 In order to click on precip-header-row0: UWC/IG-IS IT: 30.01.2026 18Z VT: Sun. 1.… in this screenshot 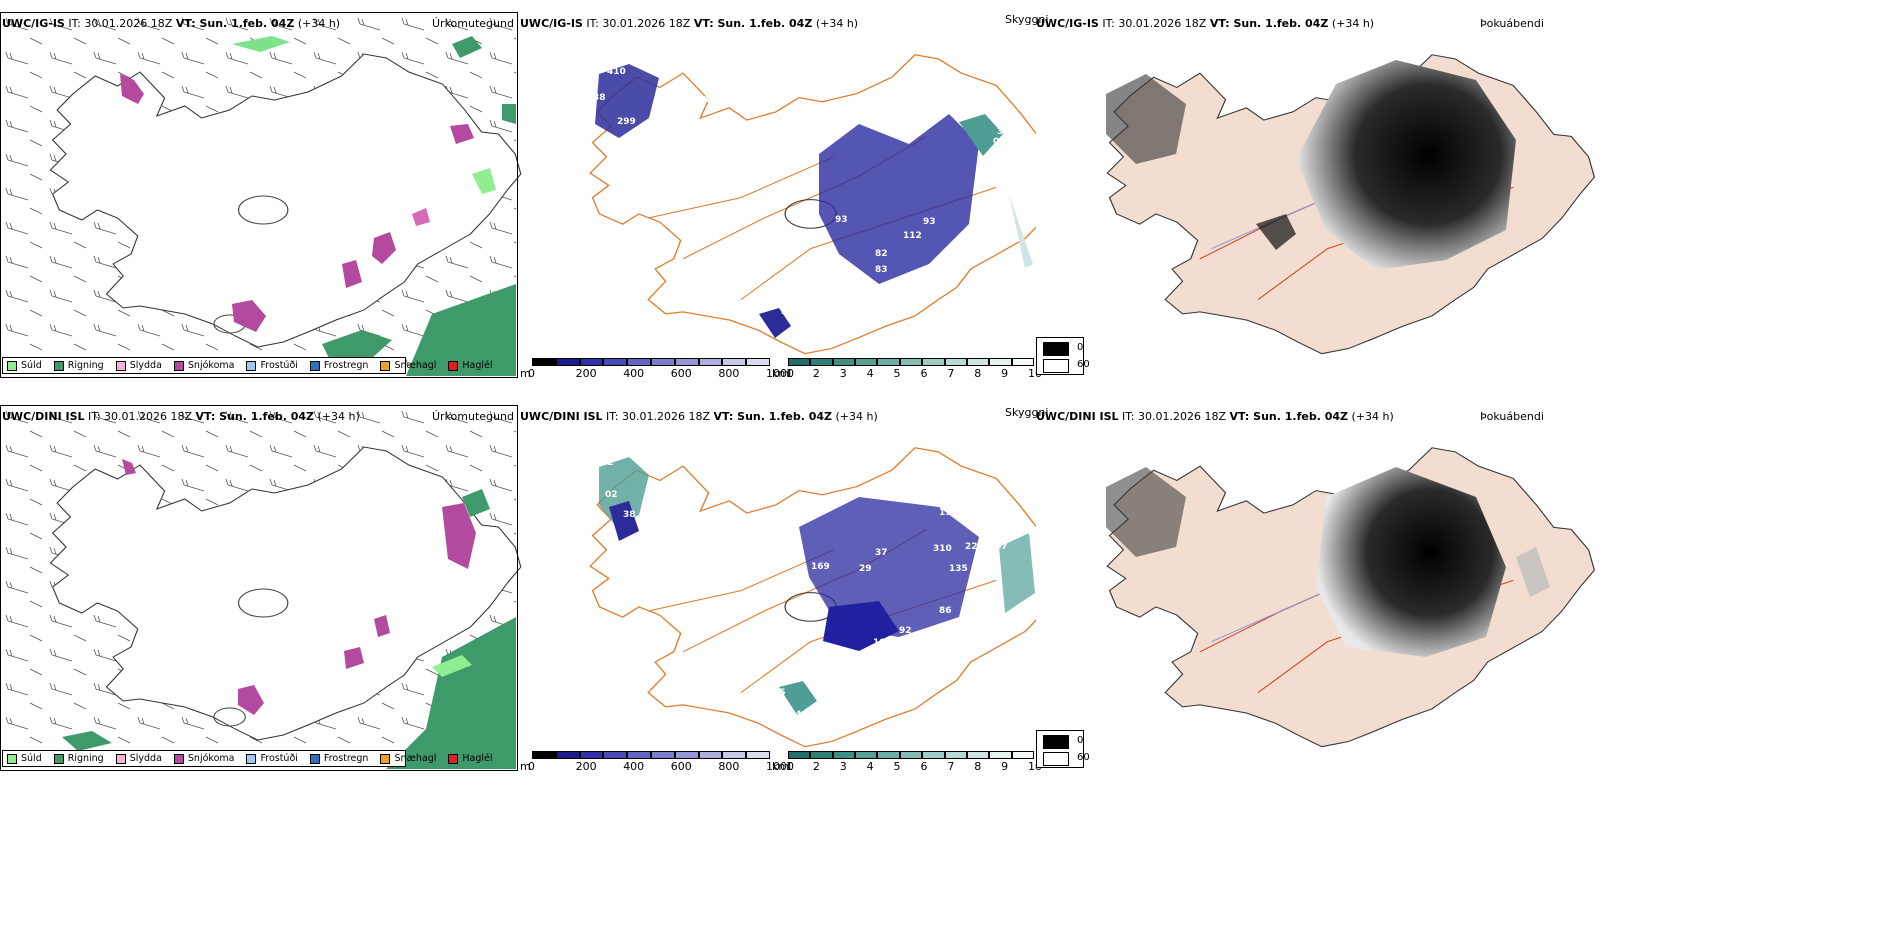, I will do `click(171, 23)`.